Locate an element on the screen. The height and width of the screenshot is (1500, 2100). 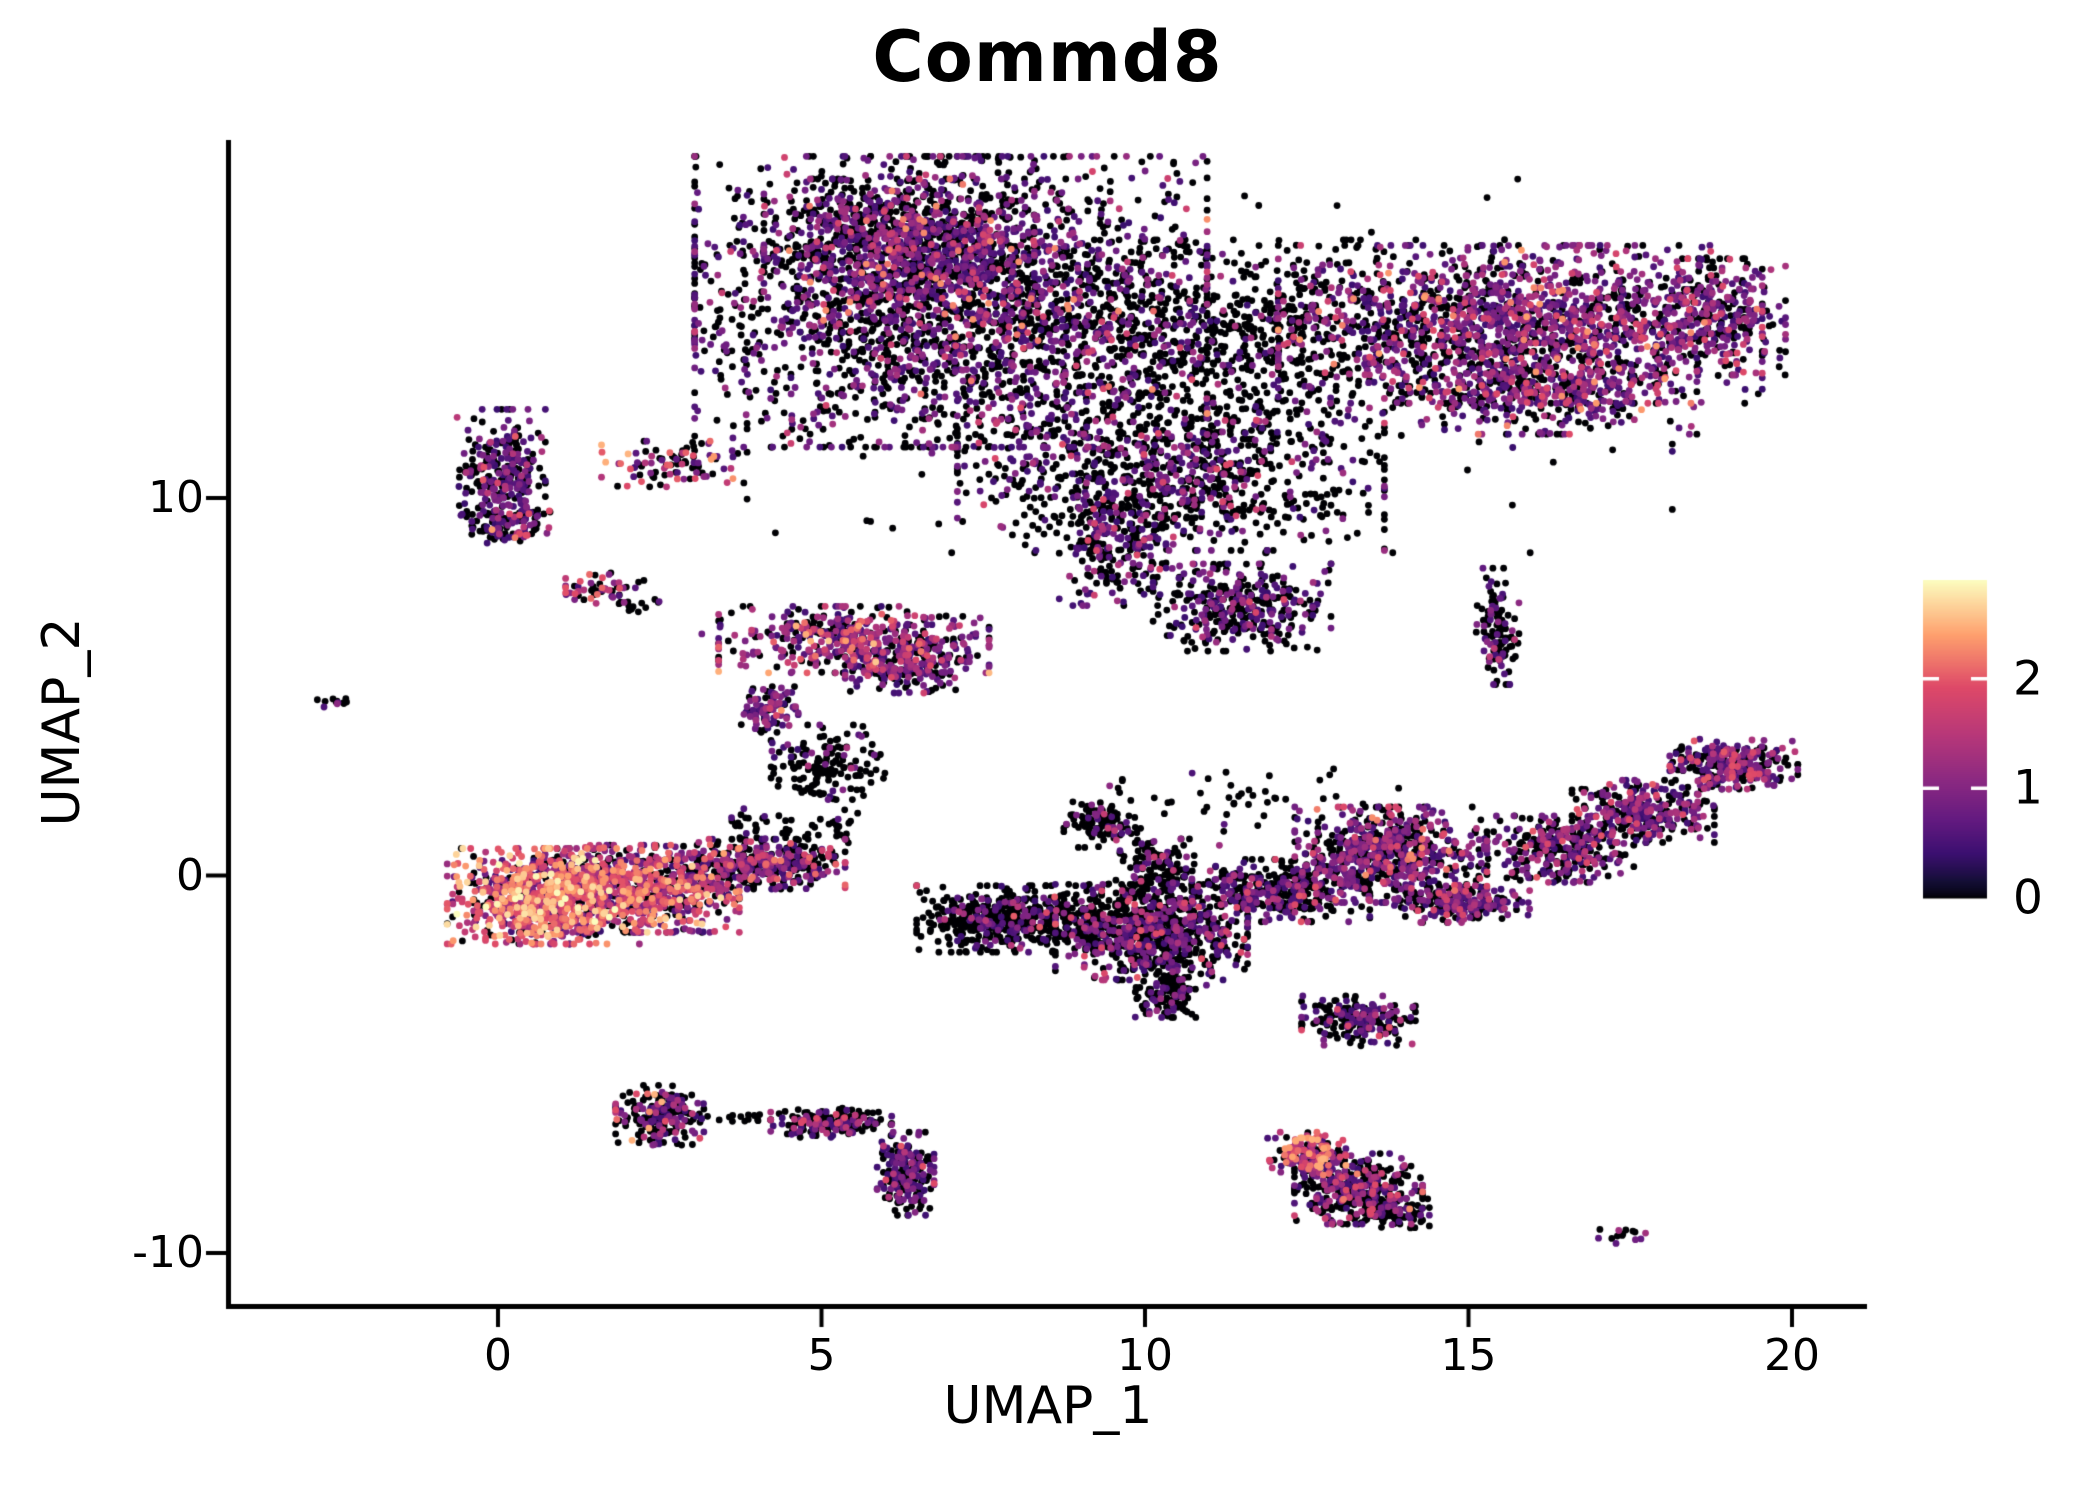
x-tick-label-15: 15 is located at coordinates (1468, 1355).